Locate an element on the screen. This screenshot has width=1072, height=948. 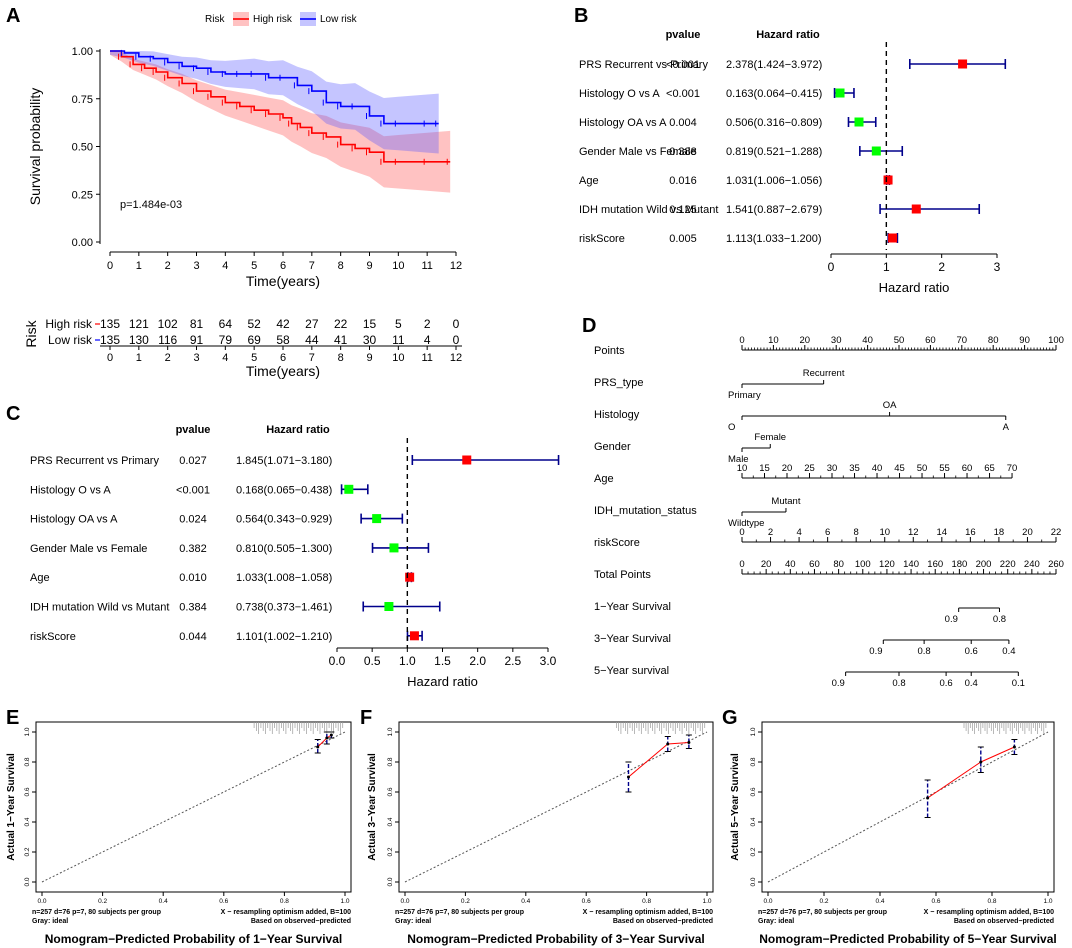
y-axis-title: Survival probability is located at coordinates (35, 147).